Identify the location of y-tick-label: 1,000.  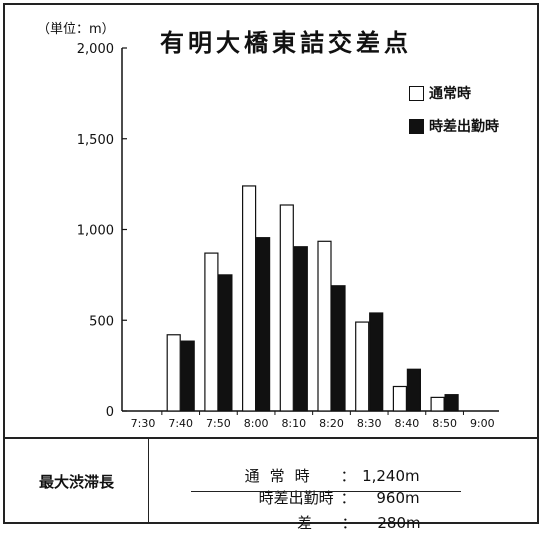
(95, 231).